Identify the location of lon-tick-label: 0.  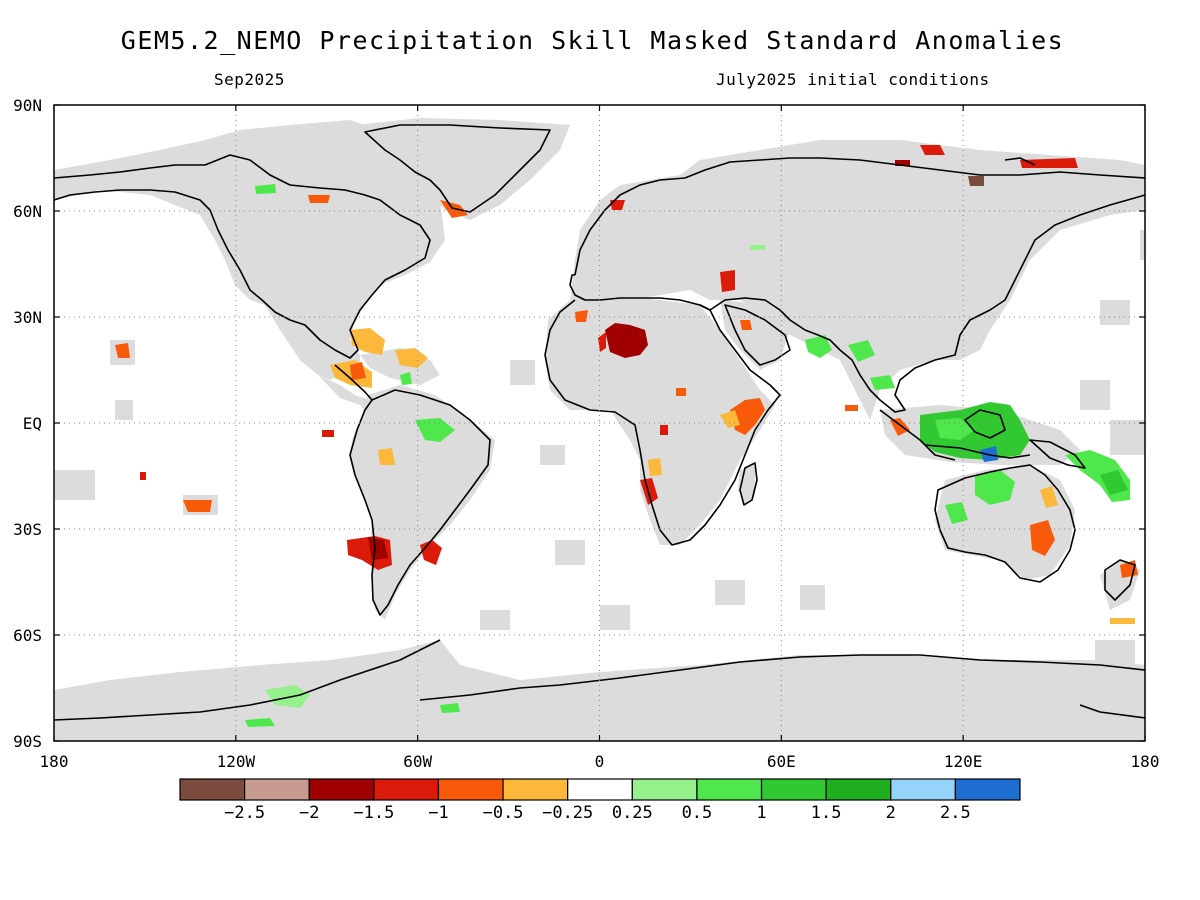
(600, 761).